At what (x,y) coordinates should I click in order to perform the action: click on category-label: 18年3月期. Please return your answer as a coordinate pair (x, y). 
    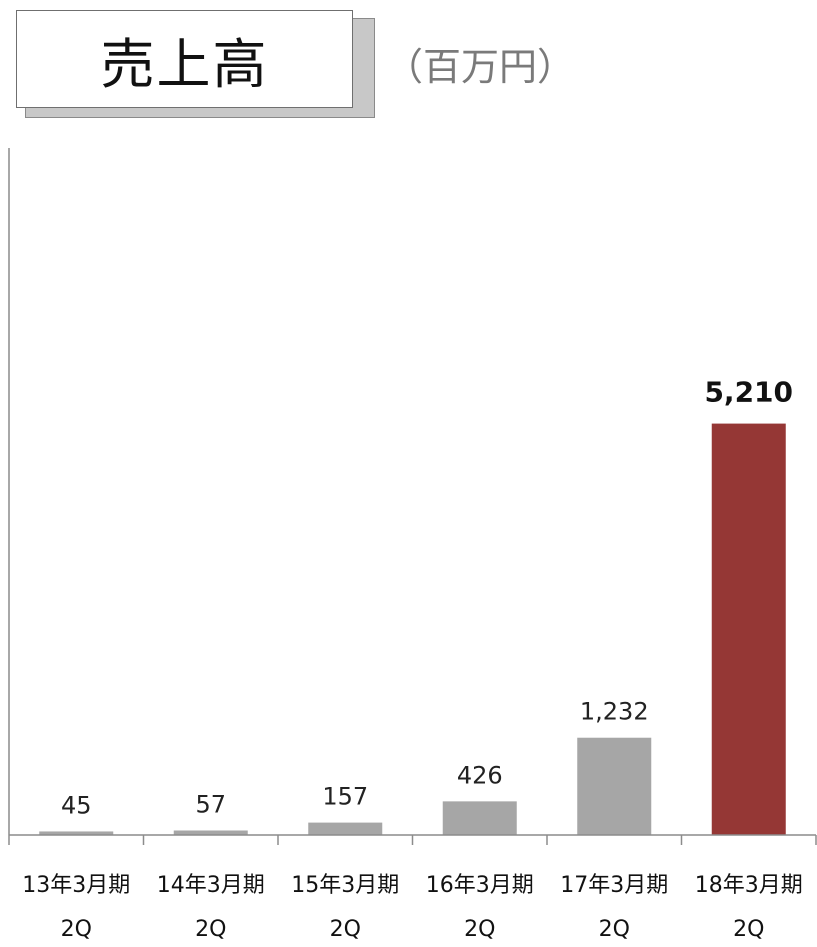
    Looking at the image, I should click on (749, 885).